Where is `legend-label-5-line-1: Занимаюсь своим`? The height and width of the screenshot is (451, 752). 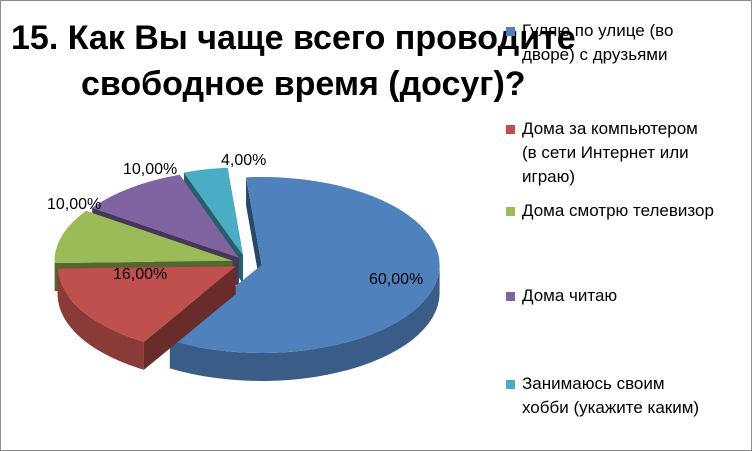
legend-label-5-line-1: Занимаюсь своим is located at coordinates (593, 383).